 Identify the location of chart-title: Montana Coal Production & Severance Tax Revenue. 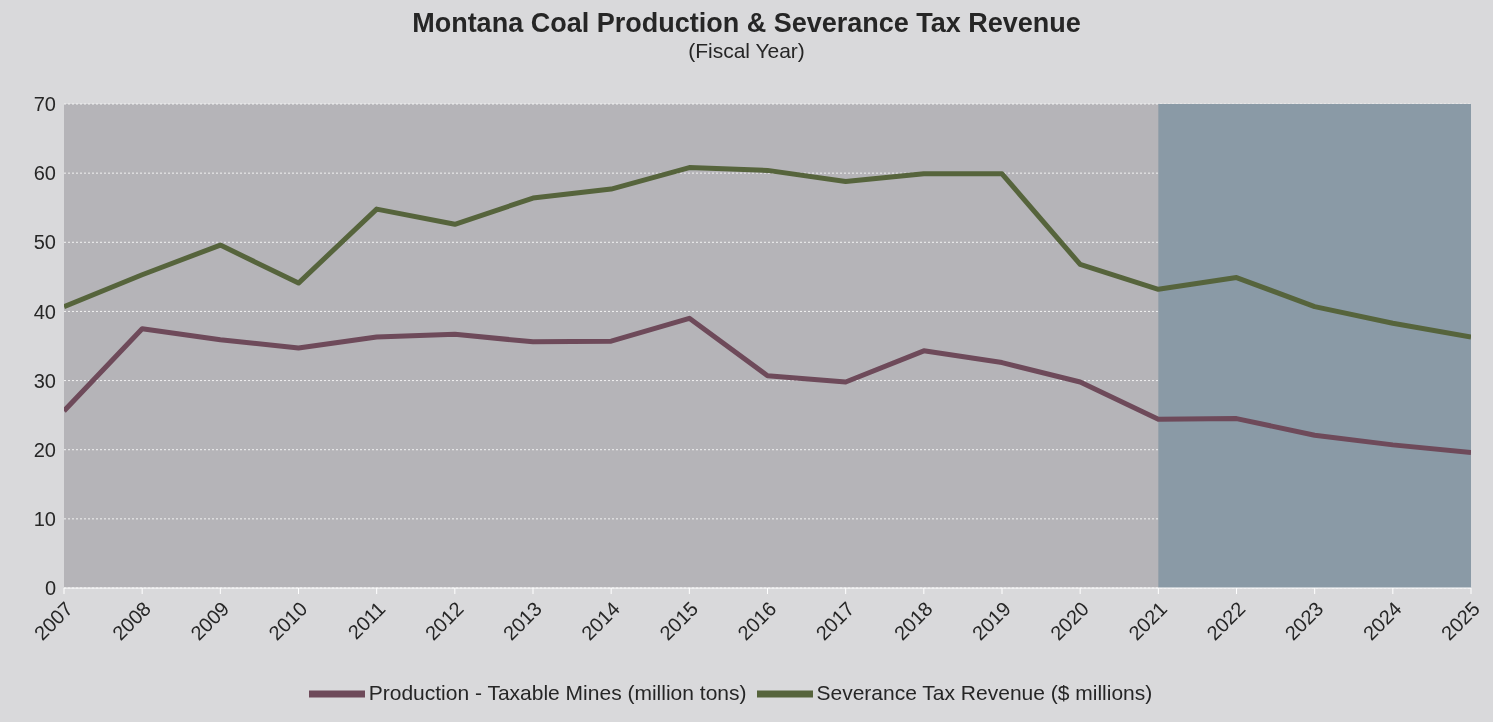
(746, 23).